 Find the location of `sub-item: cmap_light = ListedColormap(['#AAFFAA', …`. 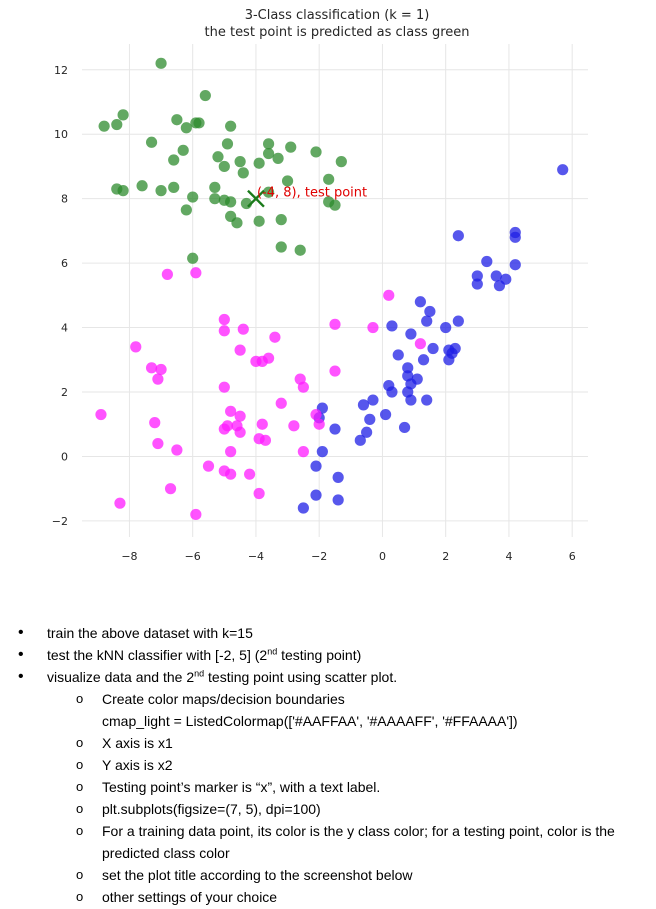

sub-item: cmap_light = ListedColormap(['#AAFFAA', … is located at coordinates (328, 721).